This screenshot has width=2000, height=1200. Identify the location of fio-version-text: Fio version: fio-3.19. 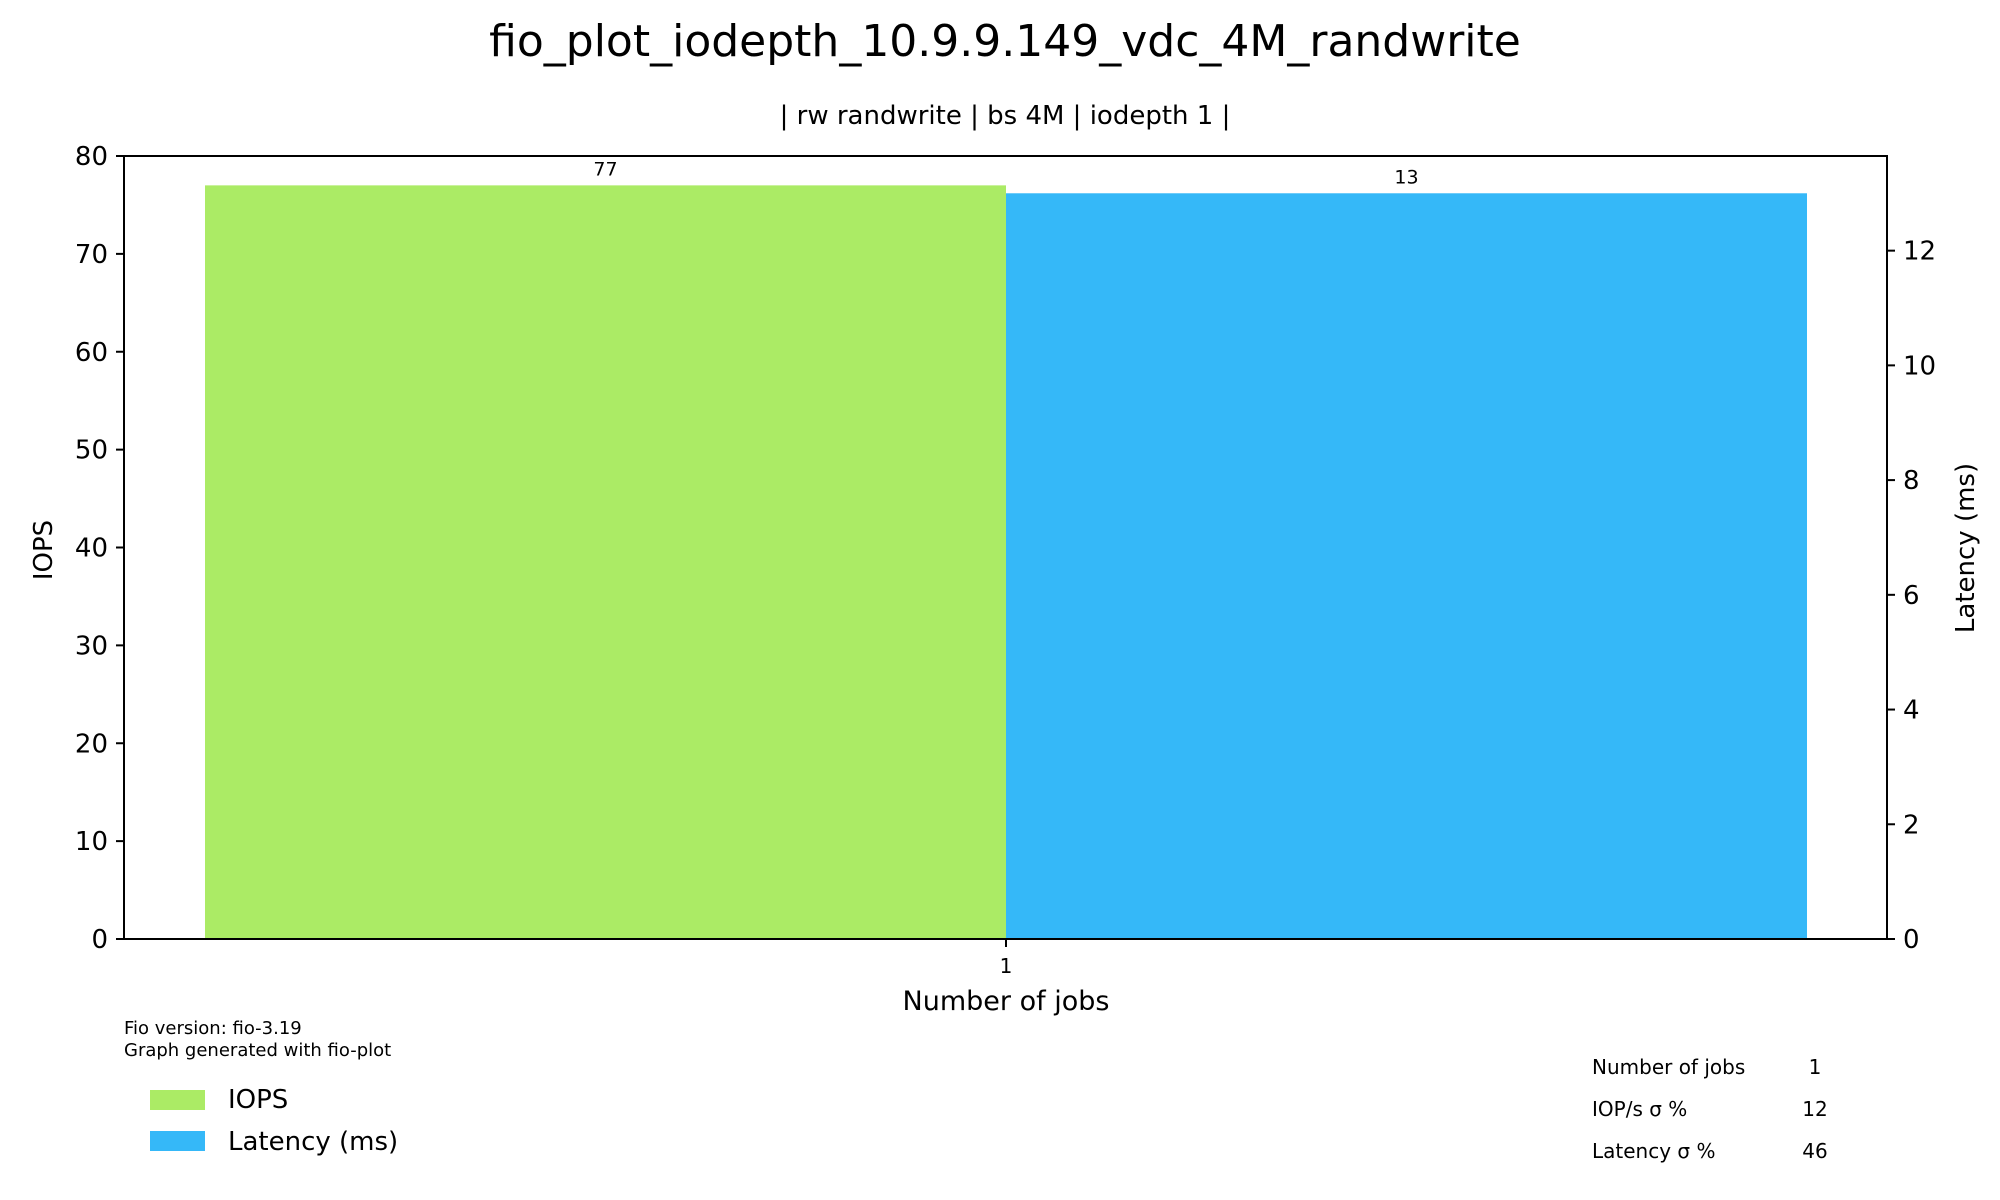
(213, 1028).